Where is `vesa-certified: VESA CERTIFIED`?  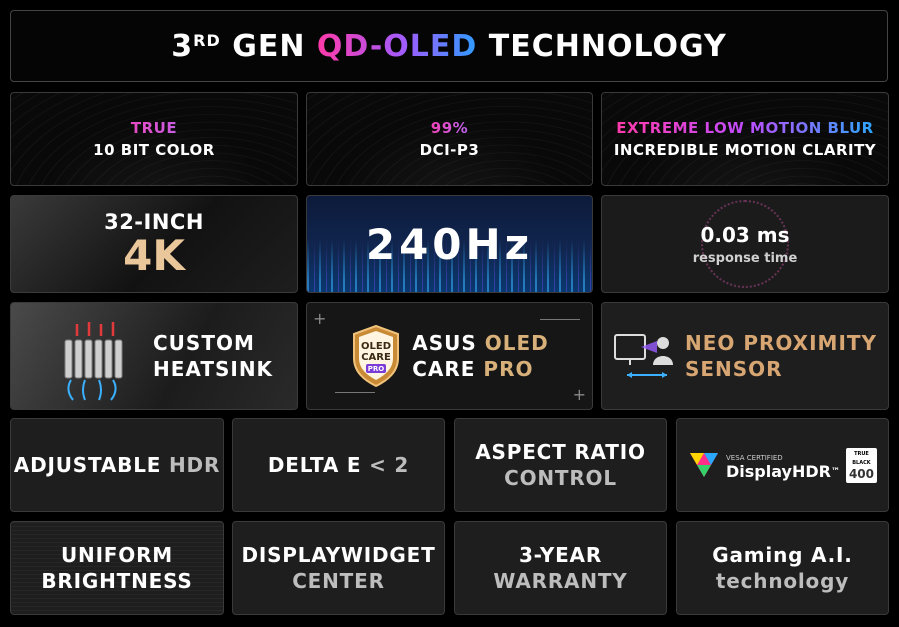 vesa-certified: VESA CERTIFIED is located at coordinates (754, 458).